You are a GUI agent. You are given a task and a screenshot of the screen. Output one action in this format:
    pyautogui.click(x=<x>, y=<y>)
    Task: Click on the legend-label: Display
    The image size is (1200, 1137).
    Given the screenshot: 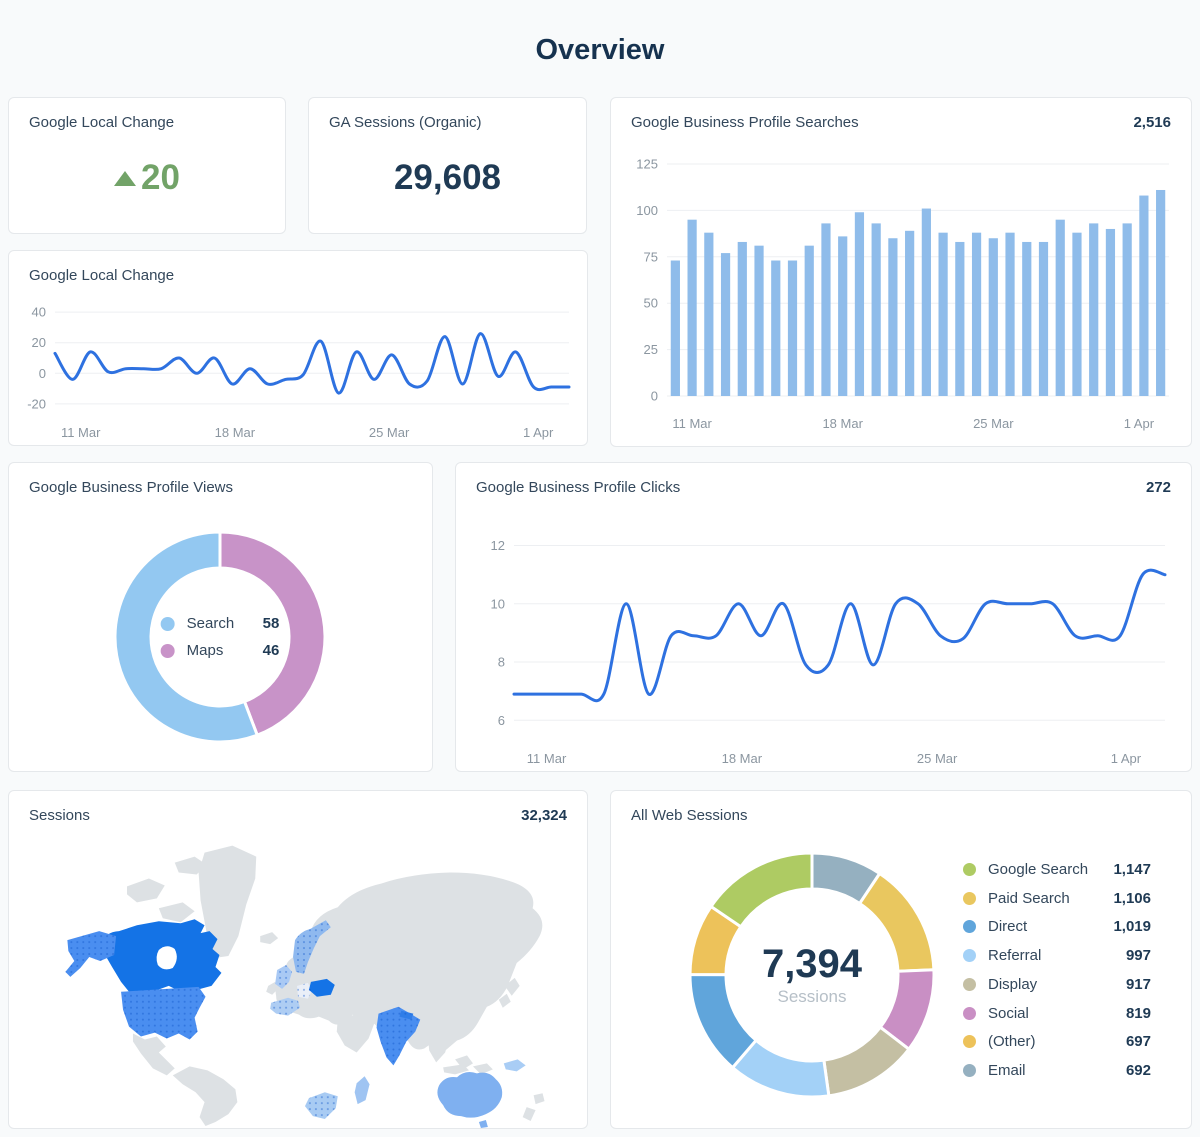 What is the action you would take?
    pyautogui.click(x=1013, y=984)
    